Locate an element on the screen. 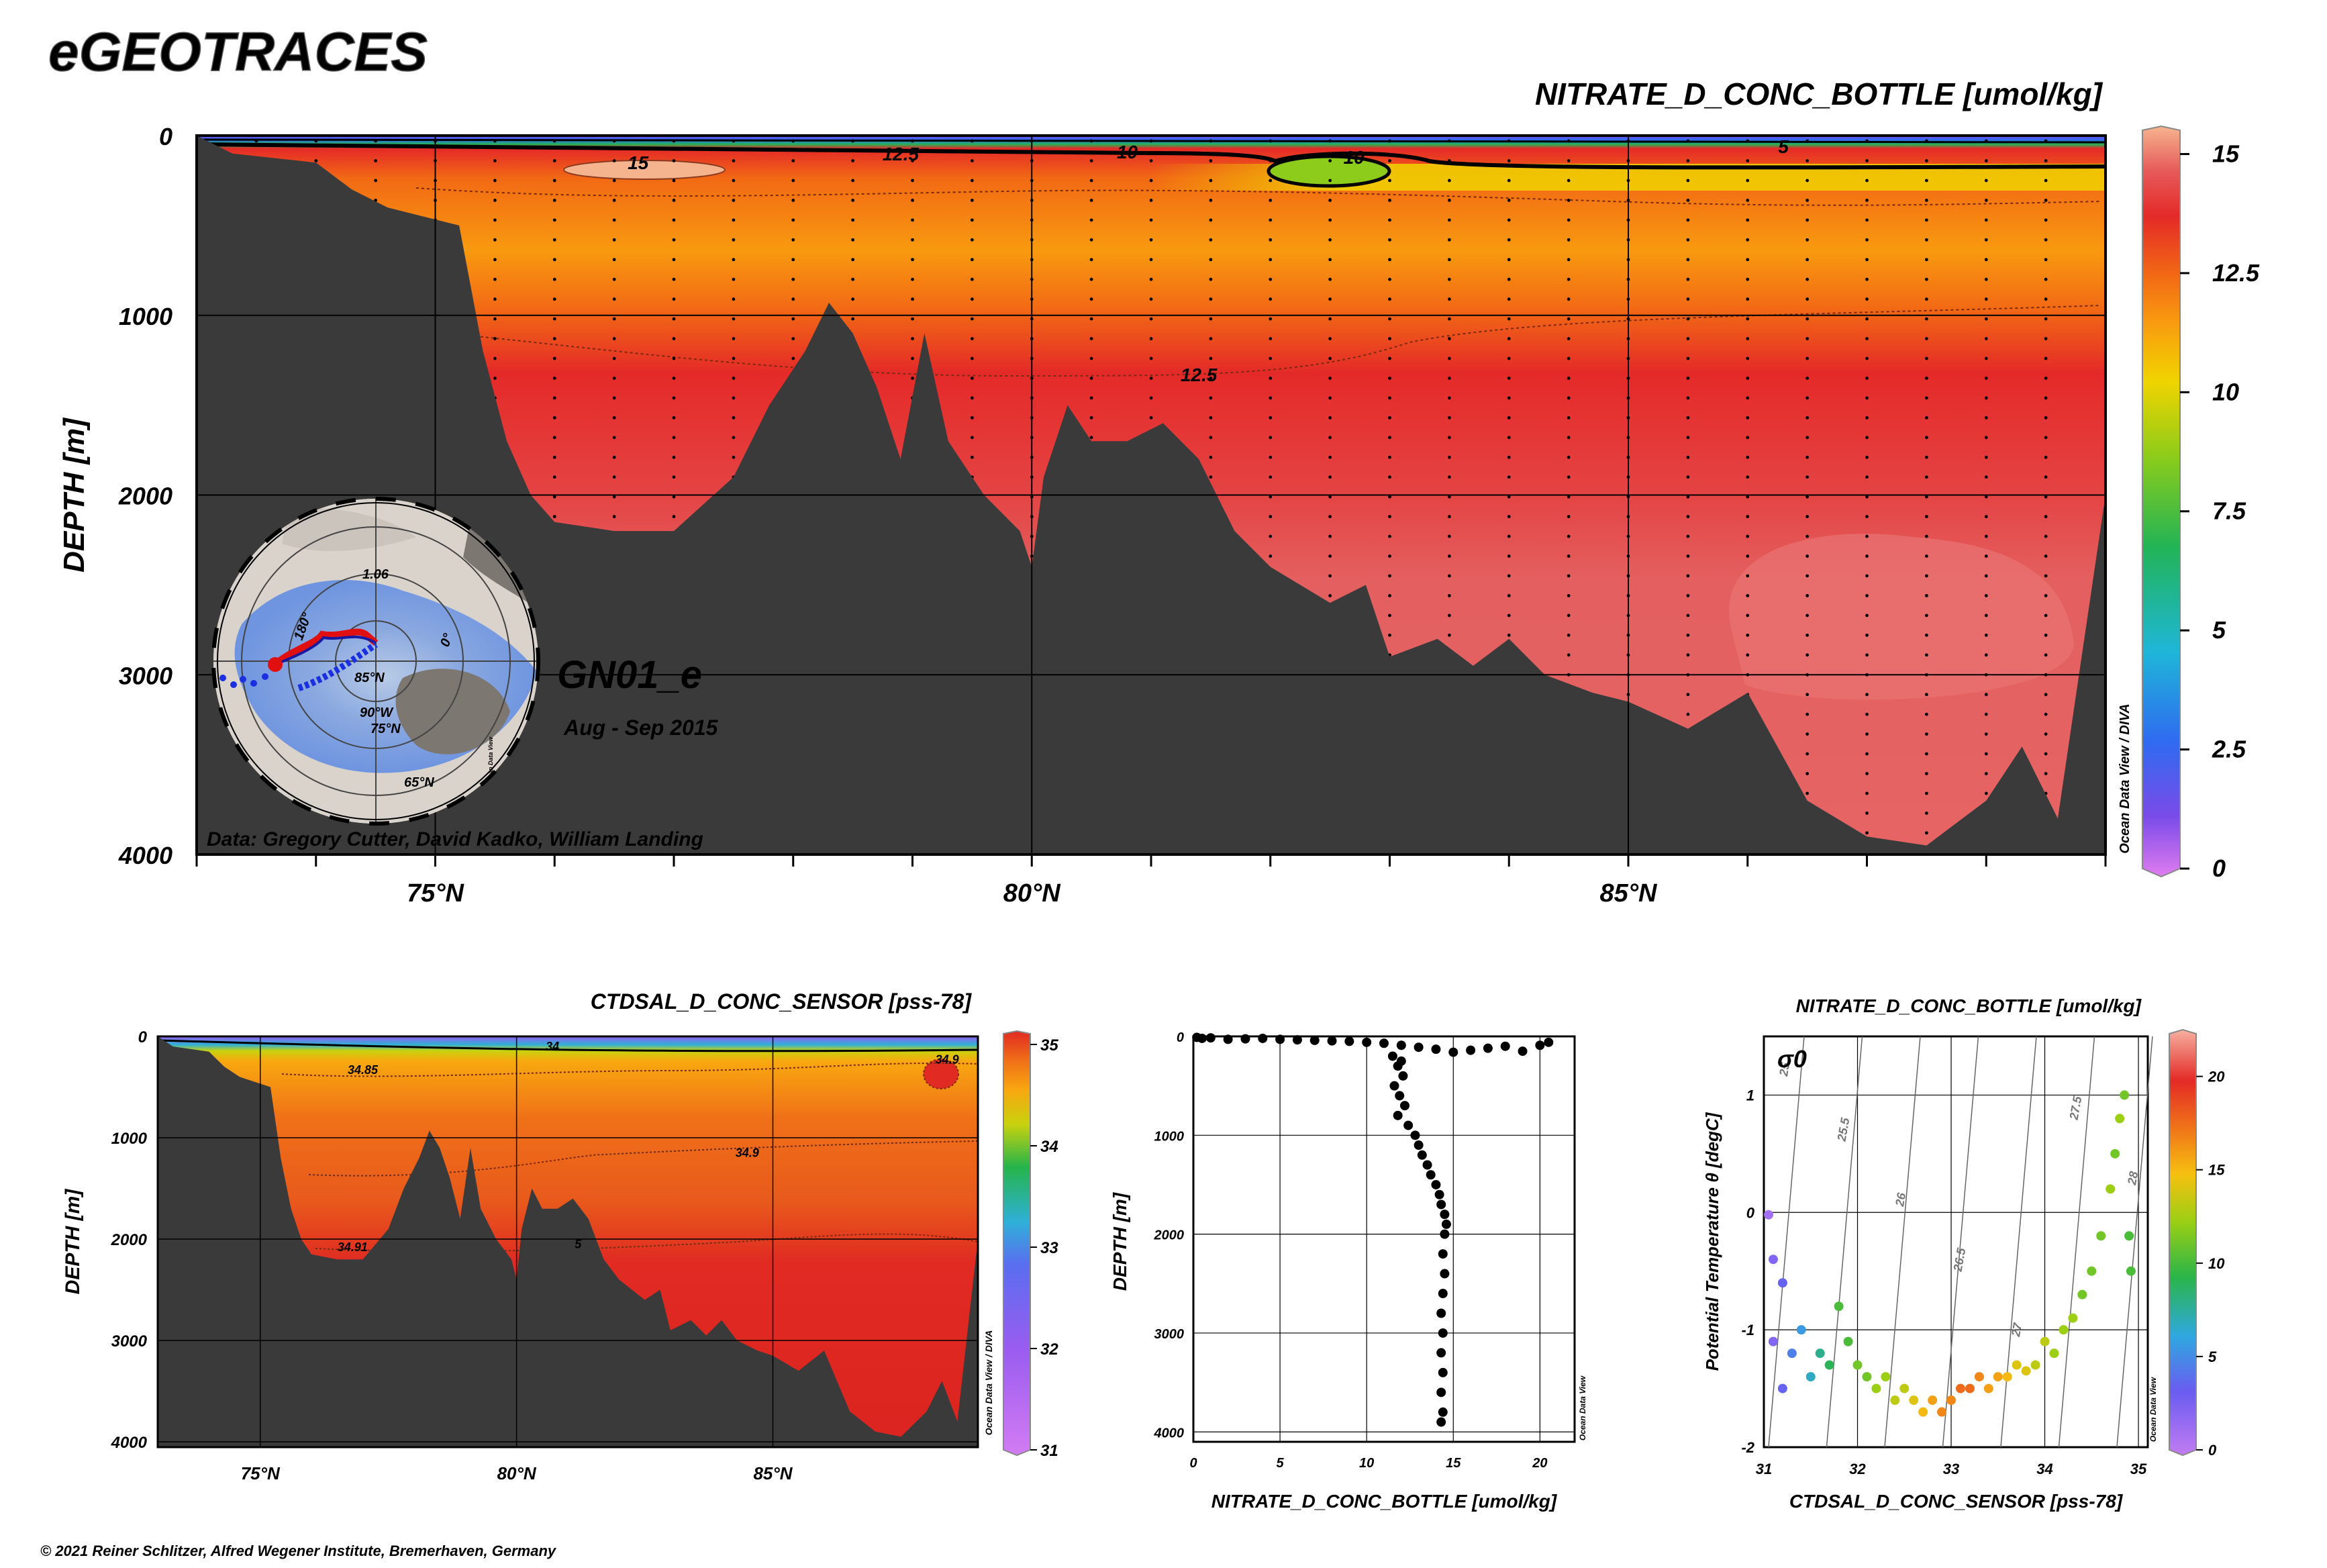 This screenshot has width=2327, height=1568. ts-colorbar-tick-label: 0 is located at coordinates (2212, 1451).